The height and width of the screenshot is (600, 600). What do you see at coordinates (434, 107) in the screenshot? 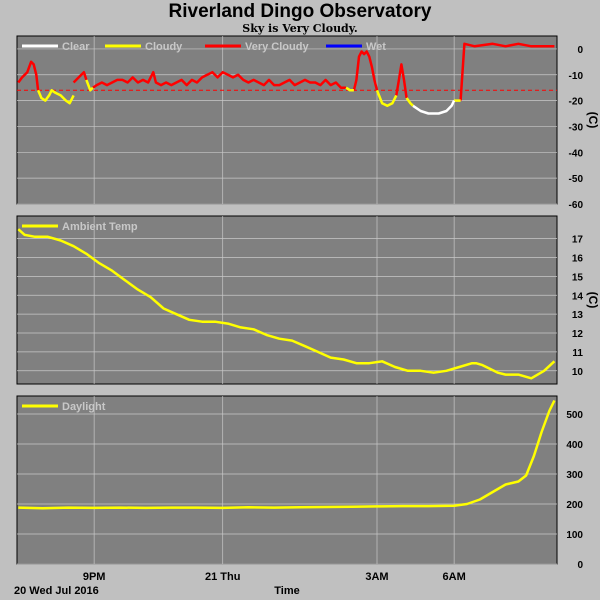
I see `series-line-clear` at bounding box center [434, 107].